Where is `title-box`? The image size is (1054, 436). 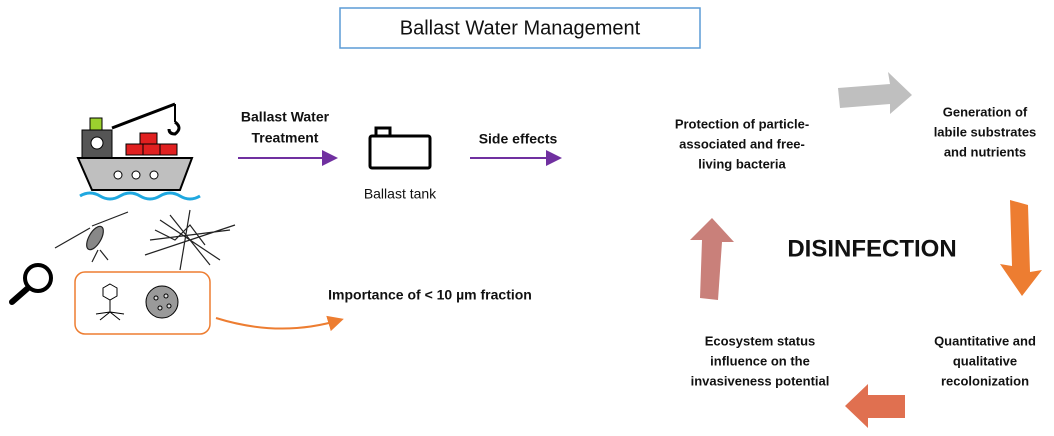
title-box is located at coordinates (520, 28).